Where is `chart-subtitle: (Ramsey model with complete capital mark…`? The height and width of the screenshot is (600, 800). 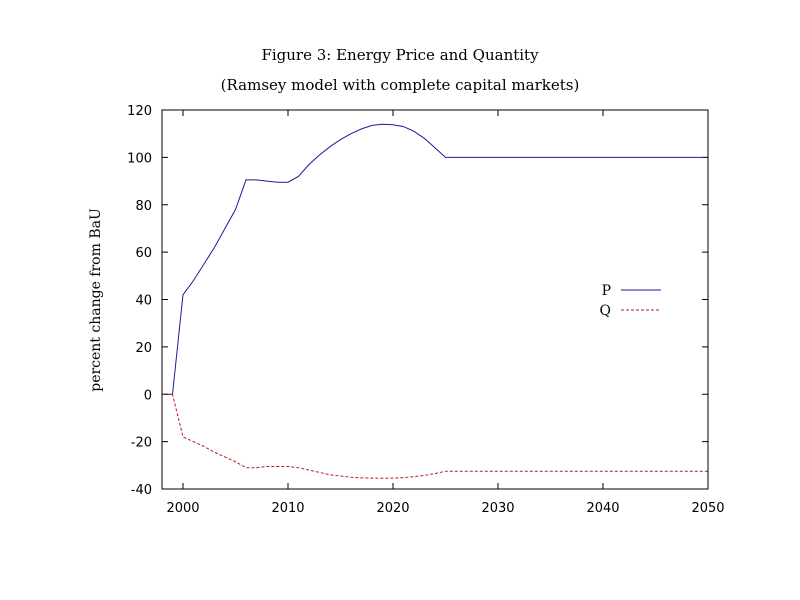 chart-subtitle: (Ramsey model with complete capital mark… is located at coordinates (400, 85).